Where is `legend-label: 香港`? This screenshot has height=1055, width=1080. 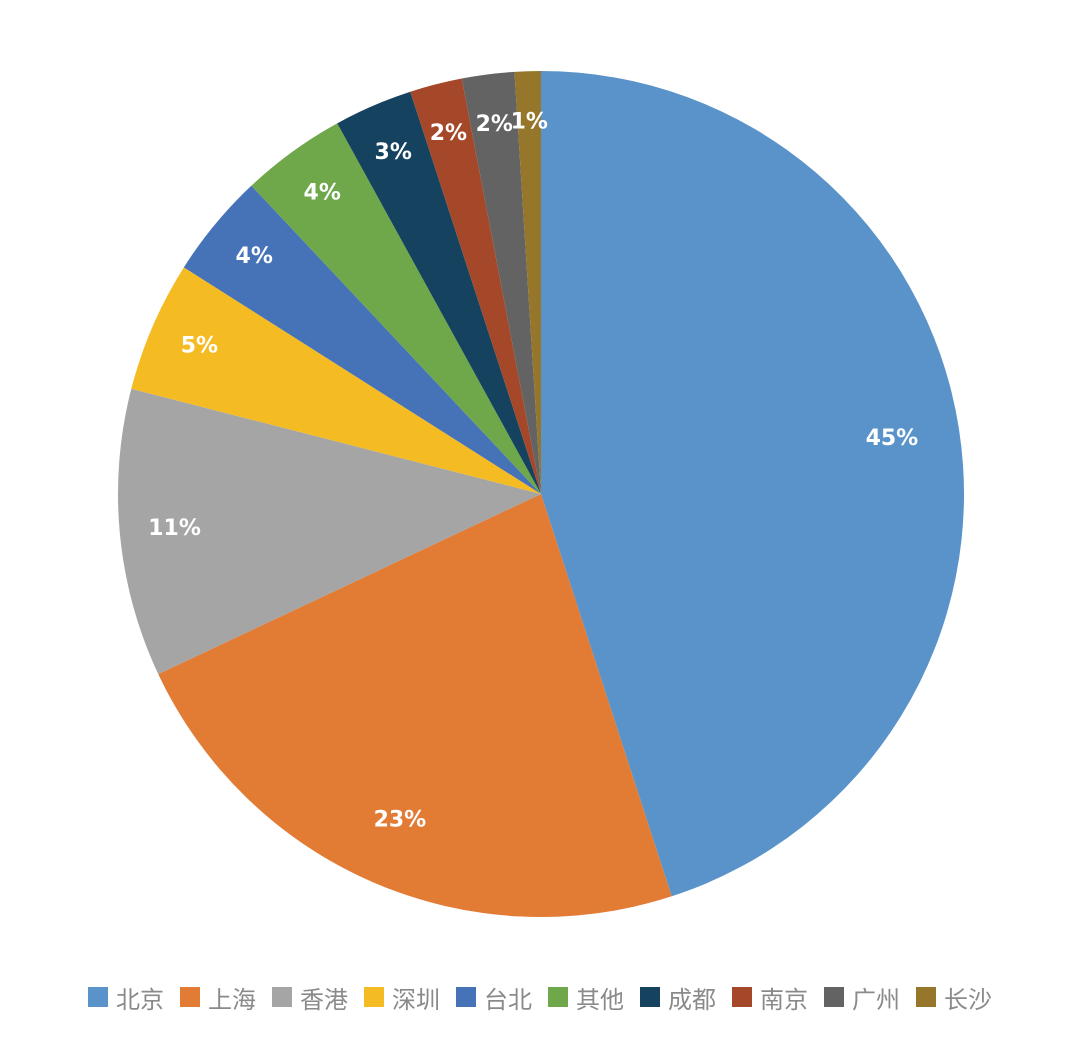
legend-label: 香港 is located at coordinates (324, 999).